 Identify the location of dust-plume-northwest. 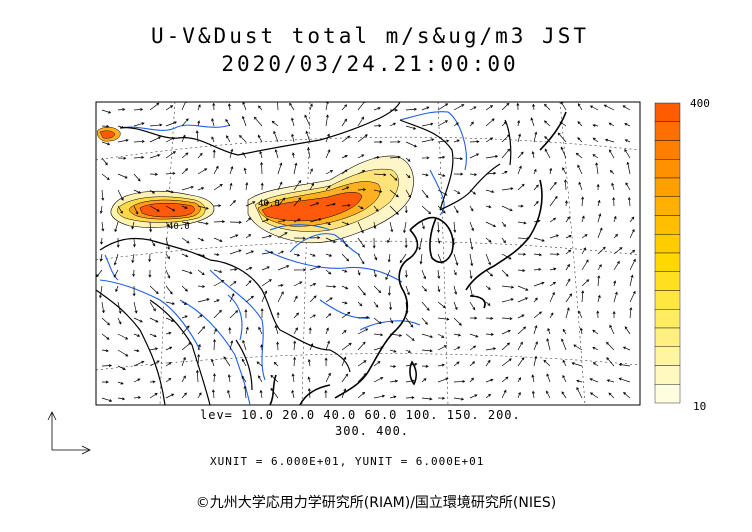
(109, 134).